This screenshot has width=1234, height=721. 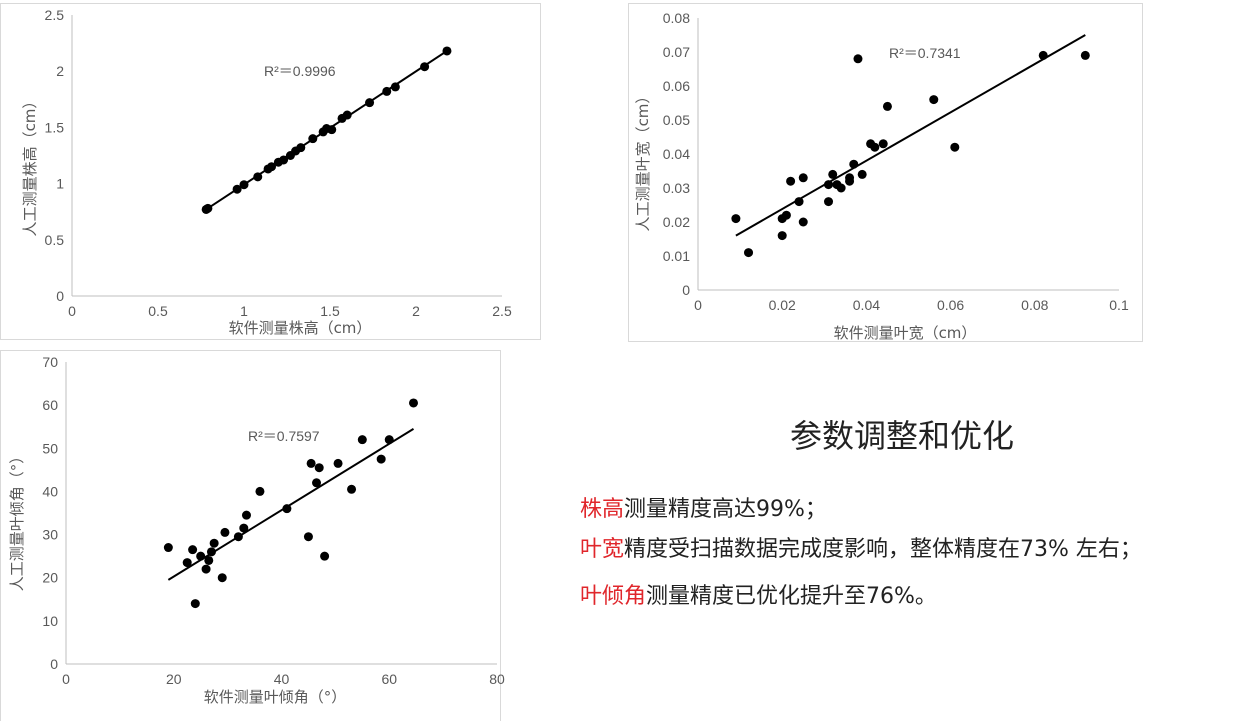 I want to click on x-tick-label: 60, so click(x=389, y=679).